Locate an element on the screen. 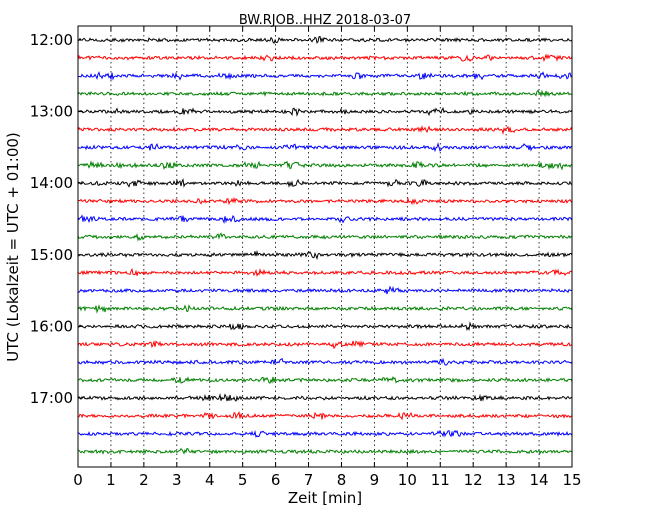 The width and height of the screenshot is (650, 520). x-tick-label: 7 is located at coordinates (309, 480).